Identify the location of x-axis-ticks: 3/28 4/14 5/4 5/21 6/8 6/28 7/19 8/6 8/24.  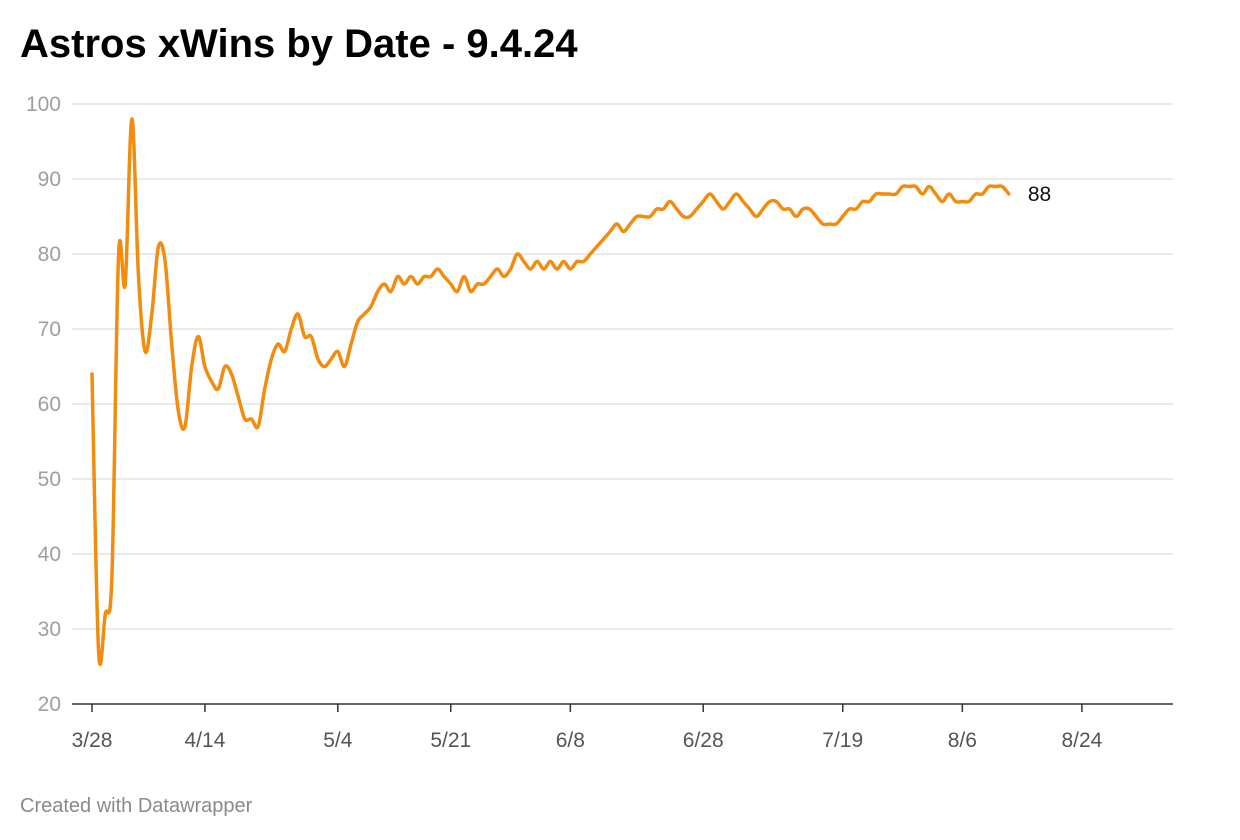
(587, 728).